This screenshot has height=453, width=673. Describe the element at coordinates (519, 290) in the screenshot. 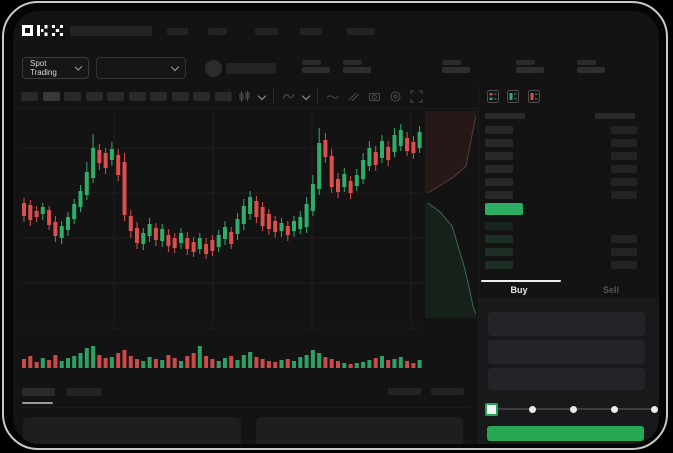

I see `tab-buy: Buy` at that location.